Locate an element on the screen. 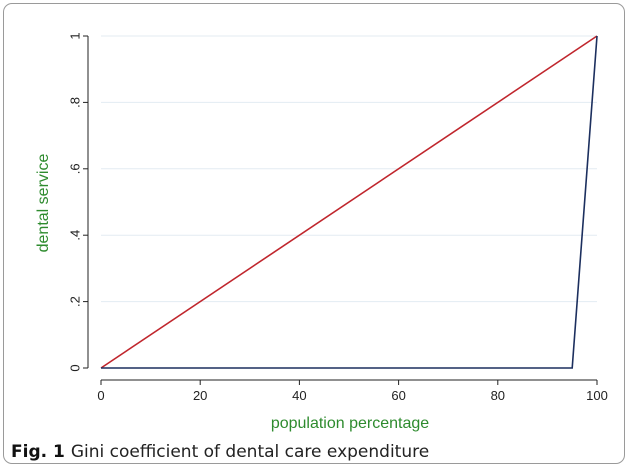  y-tick-label: .8 is located at coordinates (75, 102).